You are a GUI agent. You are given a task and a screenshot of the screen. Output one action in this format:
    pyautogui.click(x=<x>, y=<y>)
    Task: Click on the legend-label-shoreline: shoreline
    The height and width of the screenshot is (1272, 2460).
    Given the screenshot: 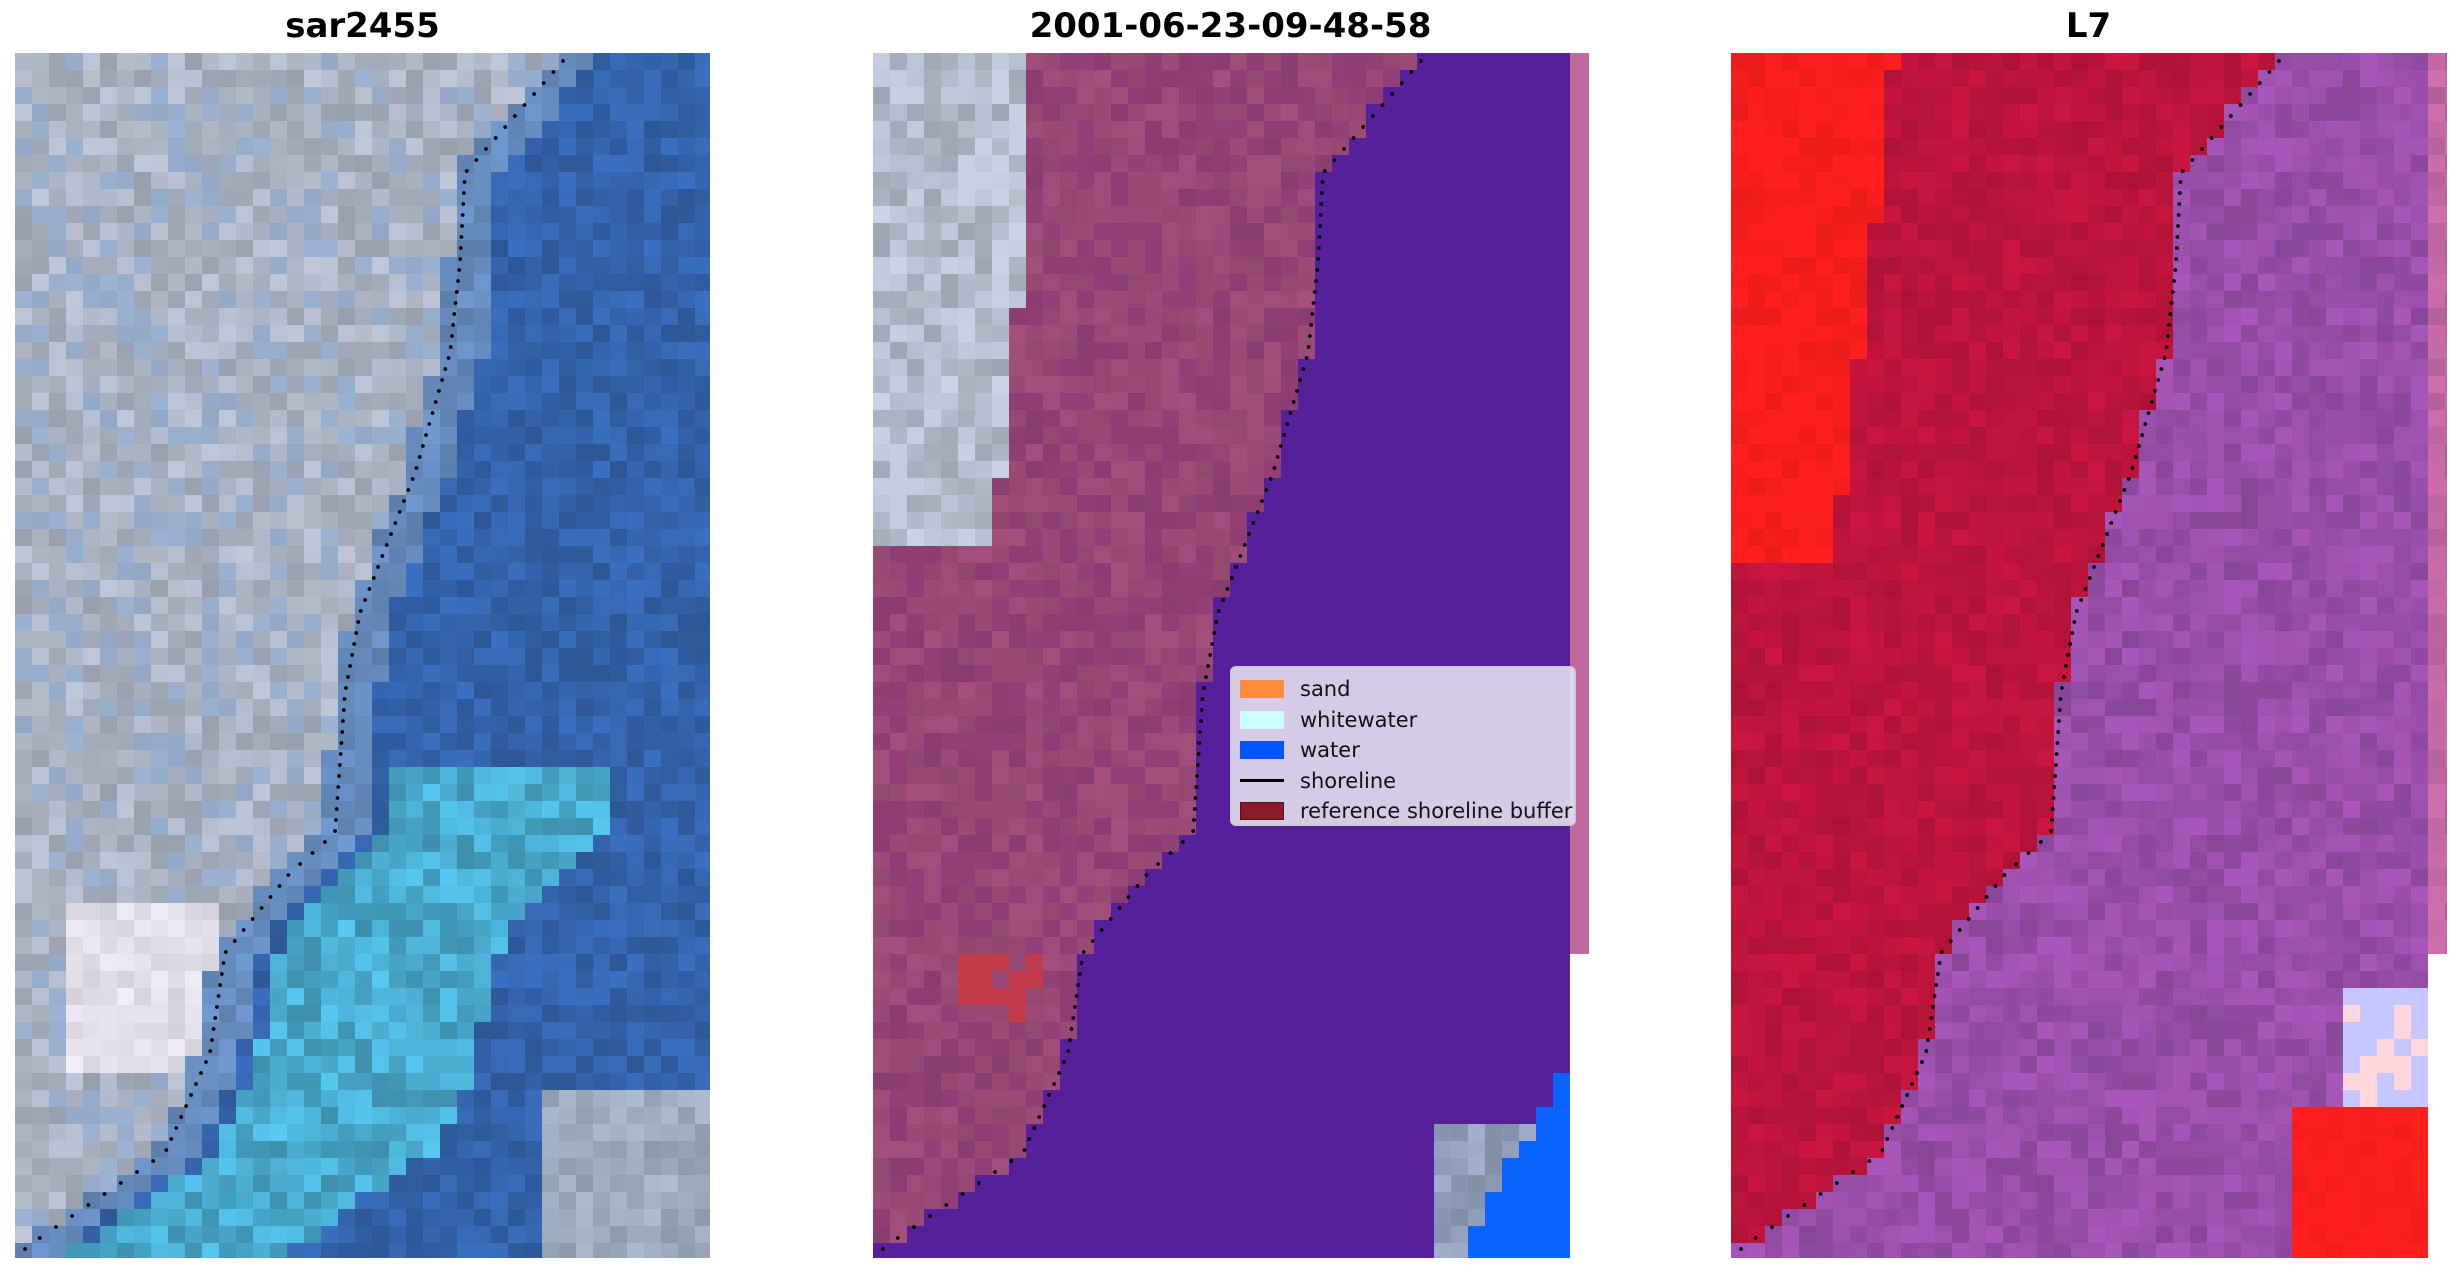 What is the action you would take?
    pyautogui.click(x=1348, y=780)
    